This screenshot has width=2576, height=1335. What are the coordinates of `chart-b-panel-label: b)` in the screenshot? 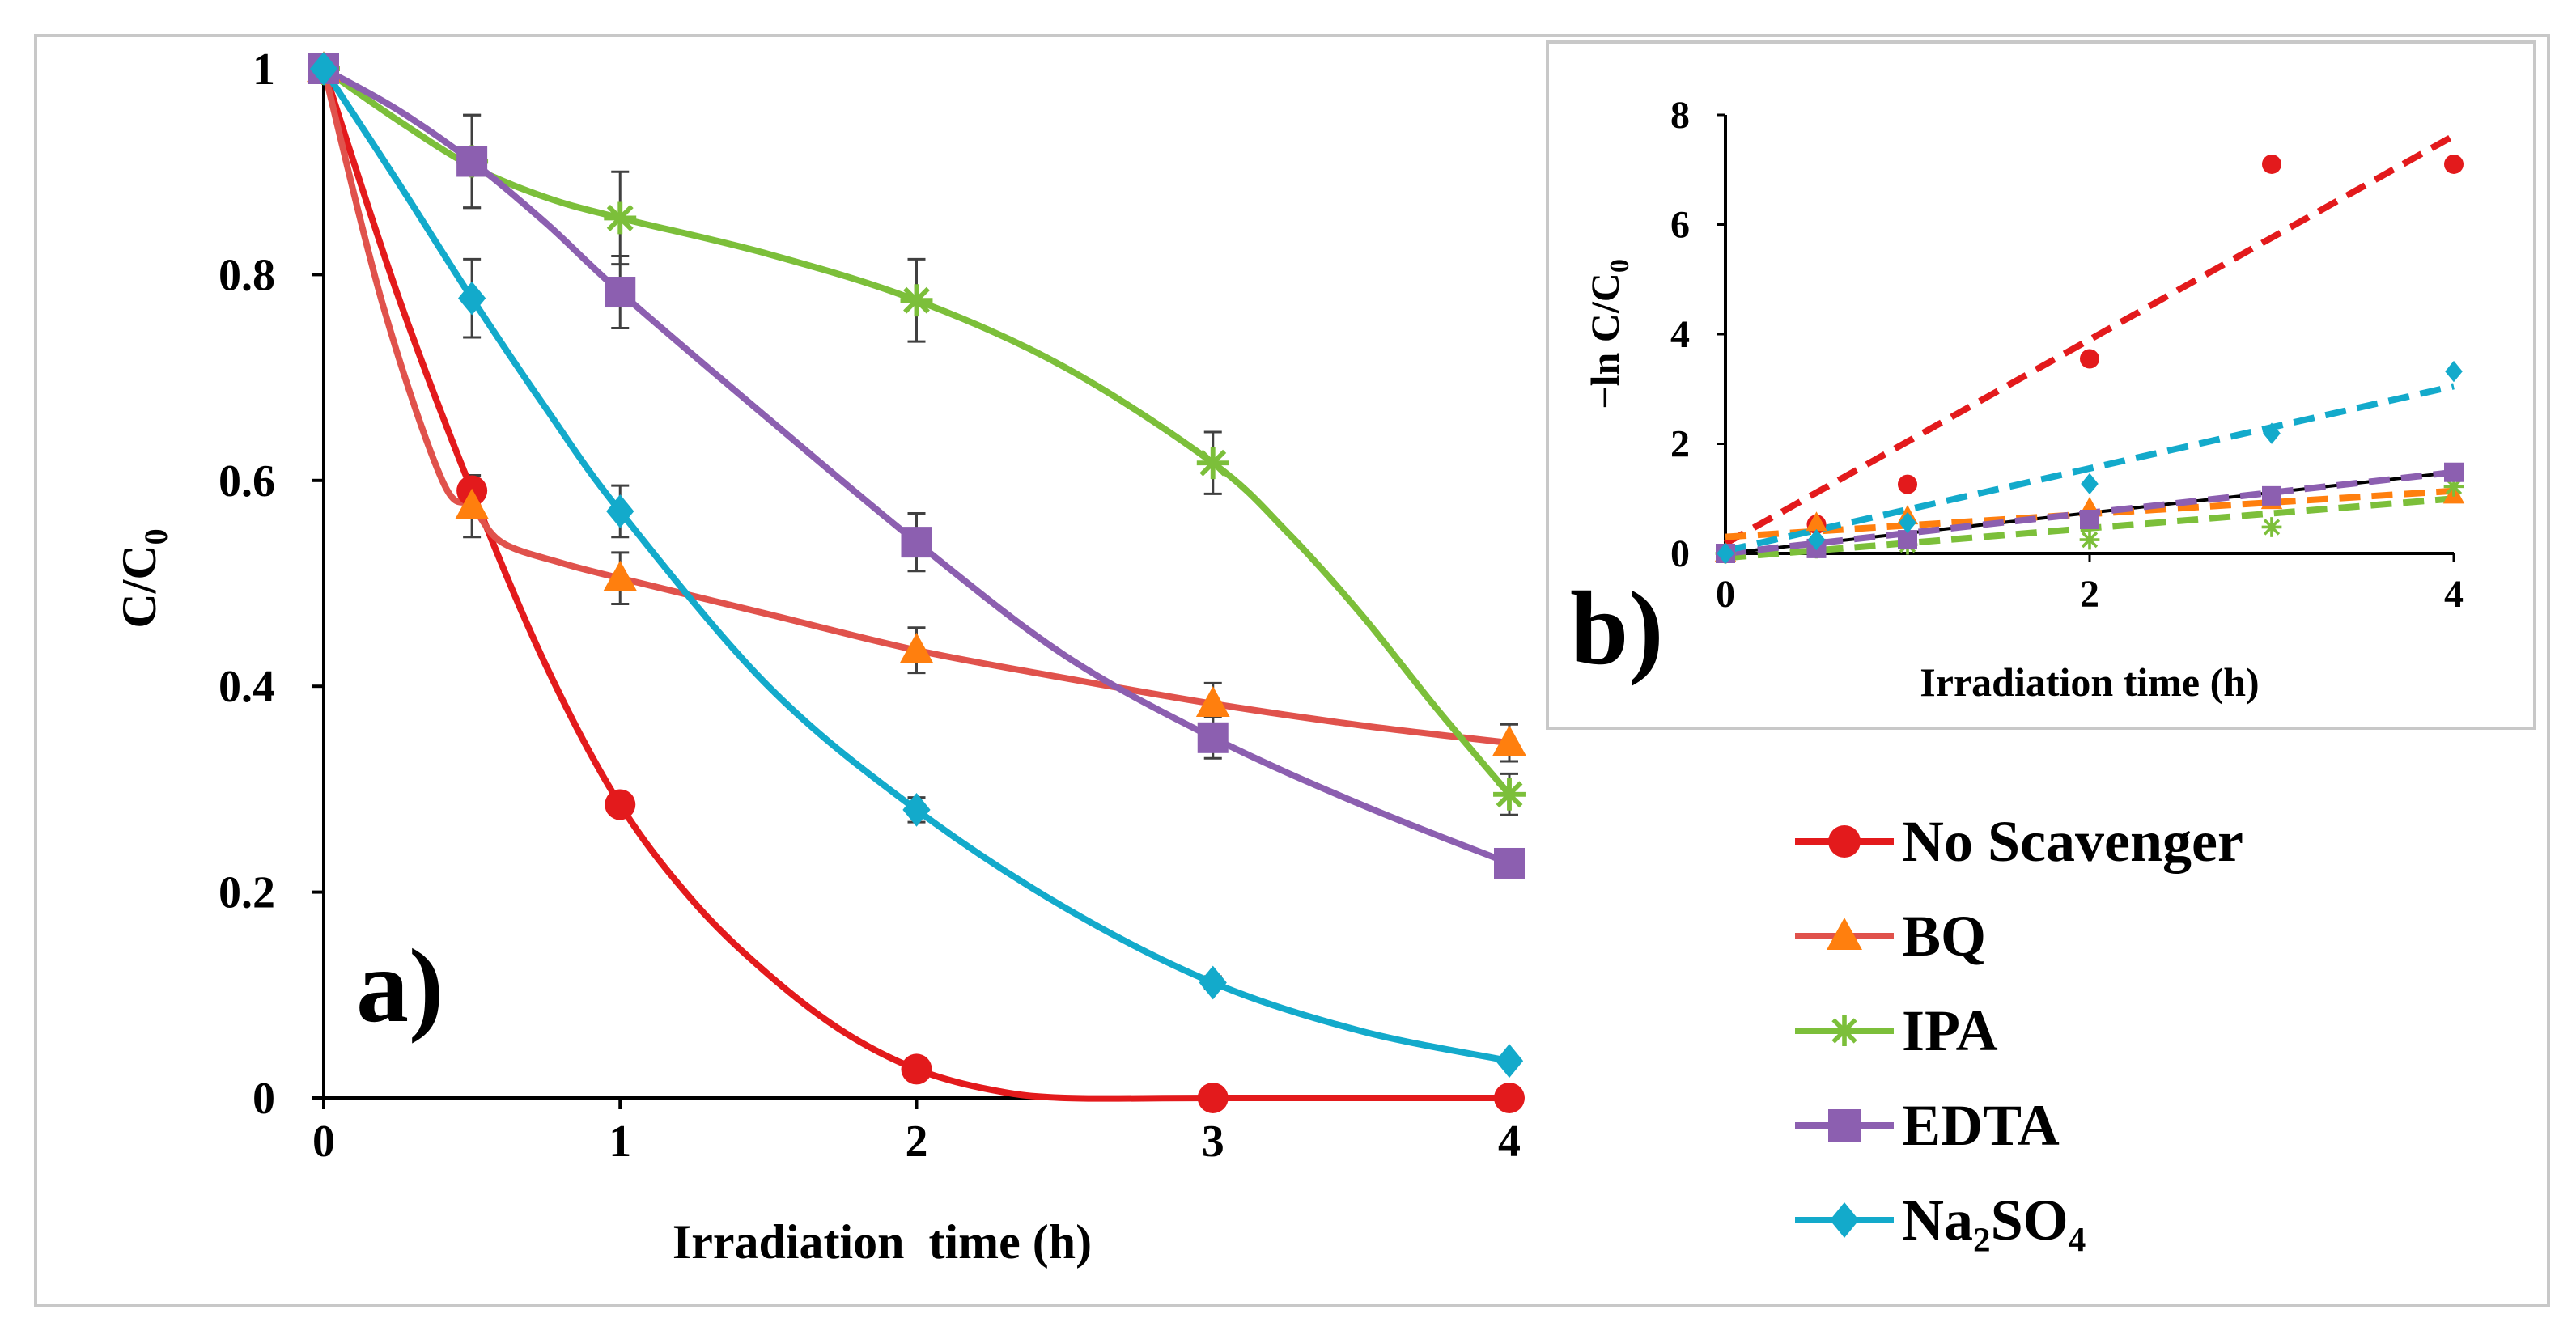 It's located at (1617, 628).